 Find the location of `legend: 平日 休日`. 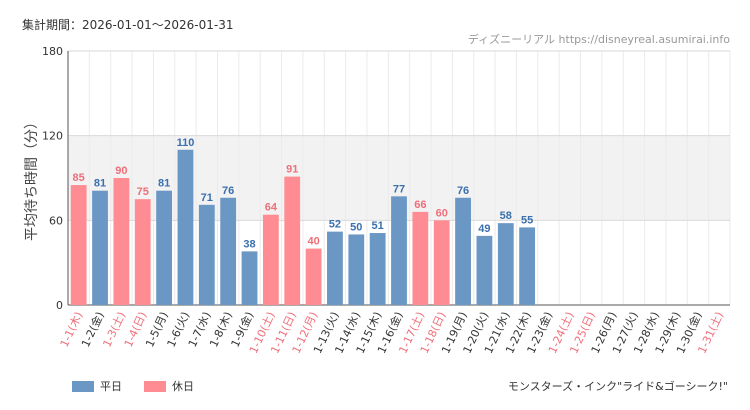

legend: 平日 休日 is located at coordinates (133, 386).